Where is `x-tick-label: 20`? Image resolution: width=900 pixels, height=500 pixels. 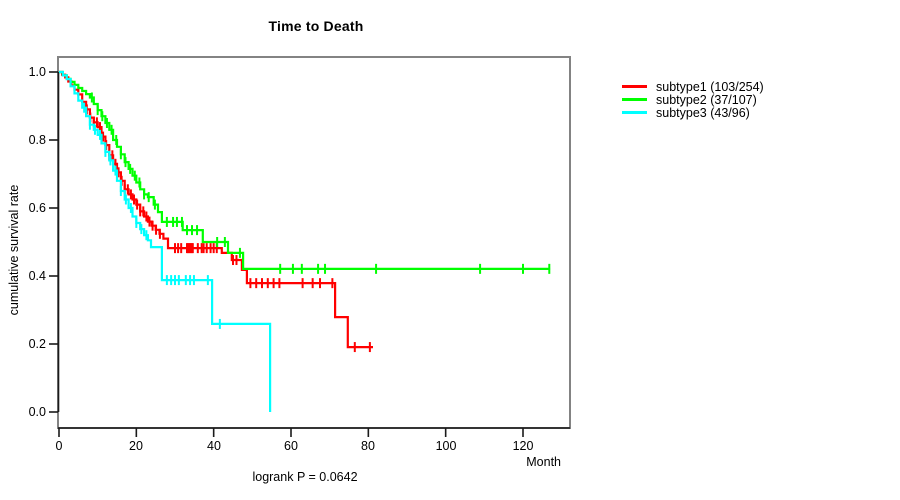 x-tick-label: 20 is located at coordinates (136, 446).